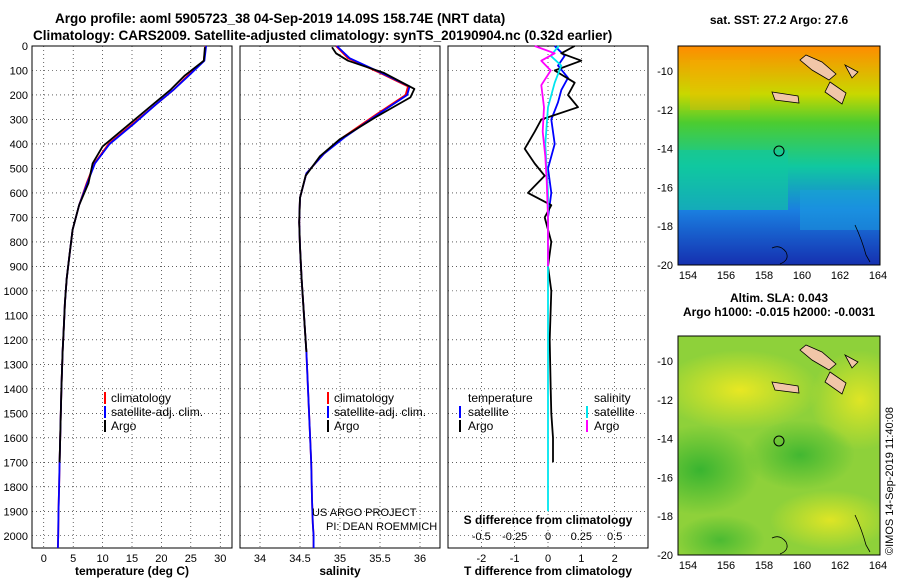  Describe the element at coordinates (481, 426) in the screenshot. I see `legend-t-argo-label: Argo` at that location.